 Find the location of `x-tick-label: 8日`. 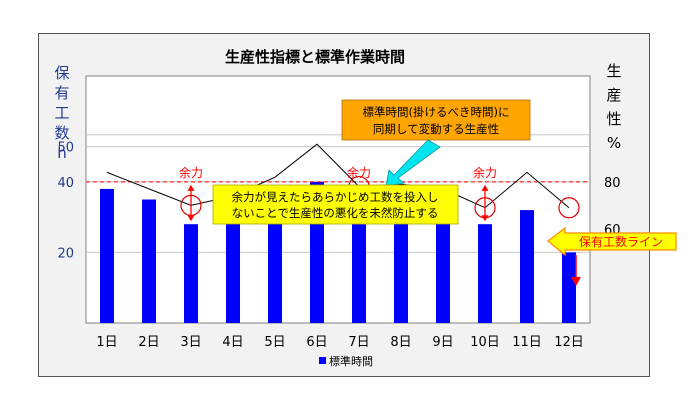

x-tick-label: 8日 is located at coordinates (400, 342).